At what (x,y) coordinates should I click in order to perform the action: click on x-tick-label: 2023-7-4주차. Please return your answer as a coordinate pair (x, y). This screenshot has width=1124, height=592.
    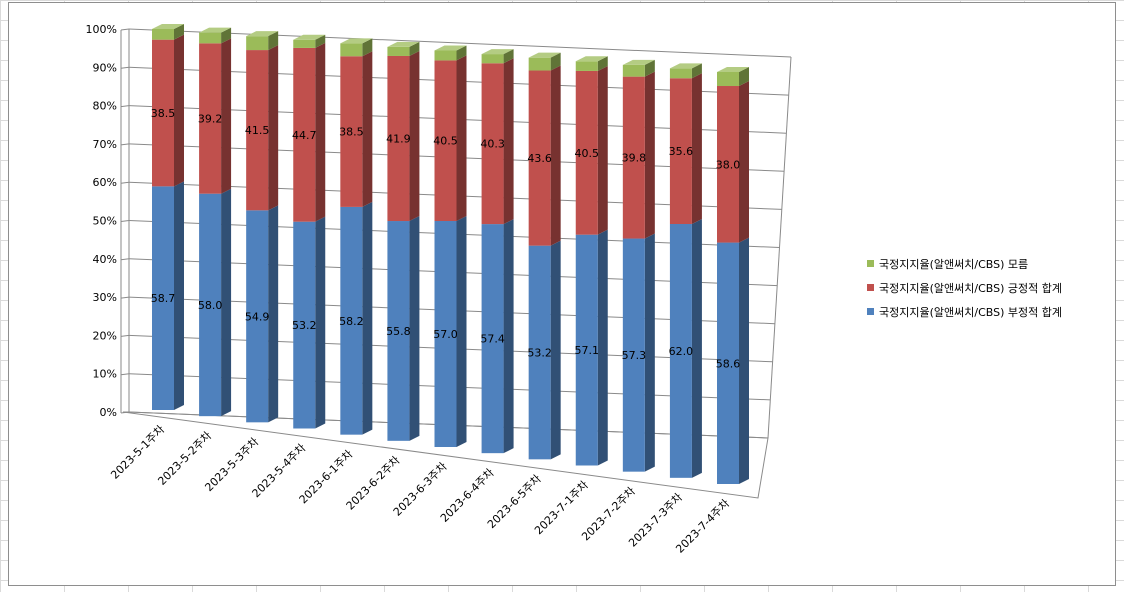
    Looking at the image, I should click on (702, 526).